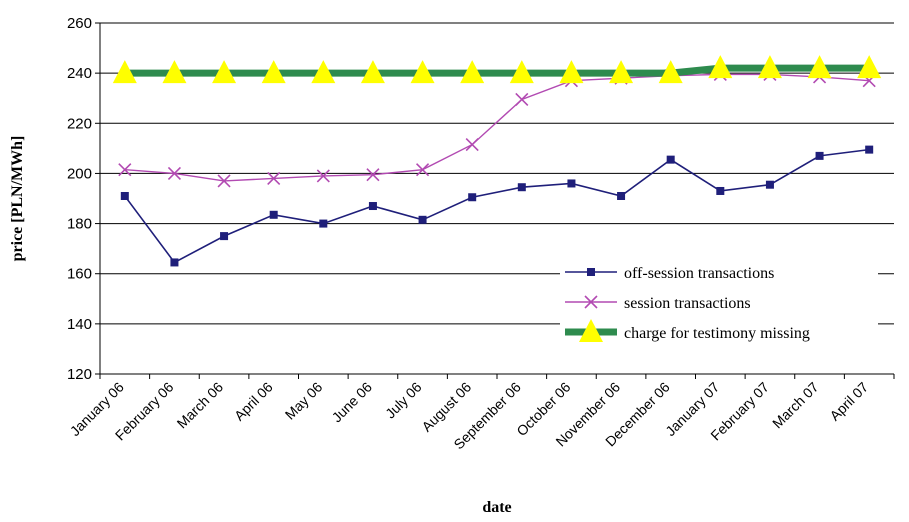 Image resolution: width=909 pixels, height=522 pixels. I want to click on legend-background, so click(719, 304).